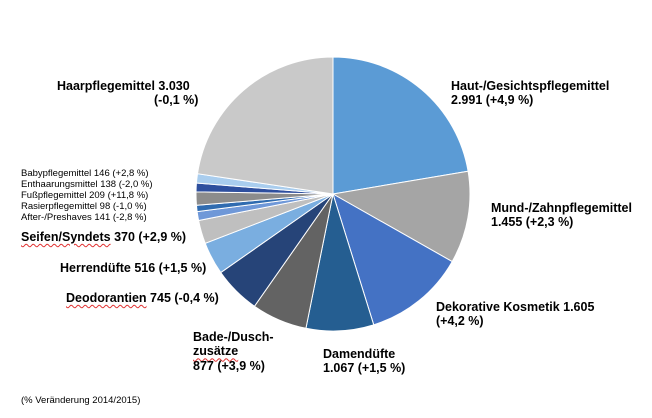 The image size is (652, 418). Describe the element at coordinates (84, 217) in the screenshot. I see `label-after-preshaves: After-/Preshaves 141 (-2,8 %)` at that location.